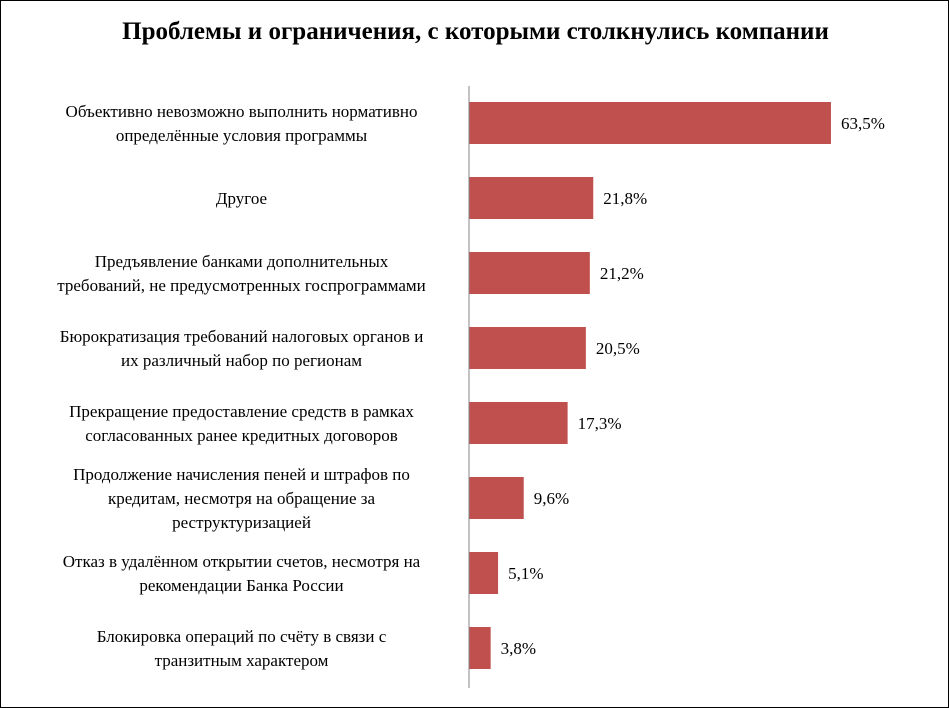 The width and height of the screenshot is (949, 708). I want to click on data-label-2: 21,8%, so click(625, 198).